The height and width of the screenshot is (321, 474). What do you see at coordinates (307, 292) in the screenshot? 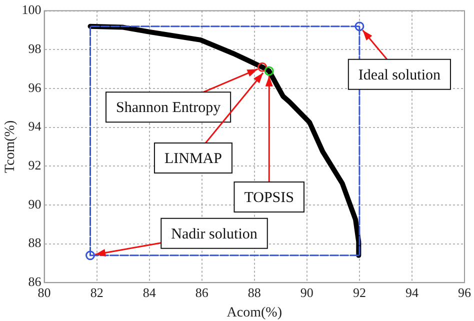
I see `x-tick-label: 90` at bounding box center [307, 292].